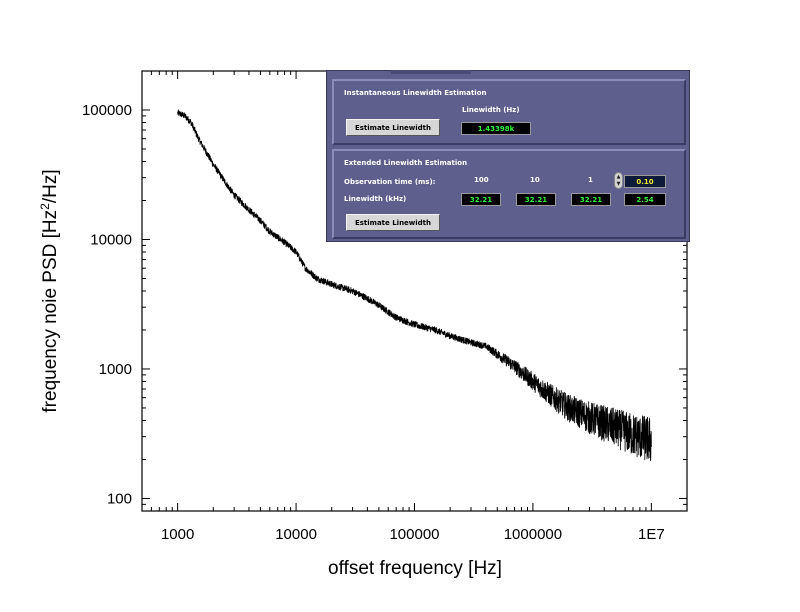  I want to click on custom-observation-time-input: 0.10, so click(645, 181).